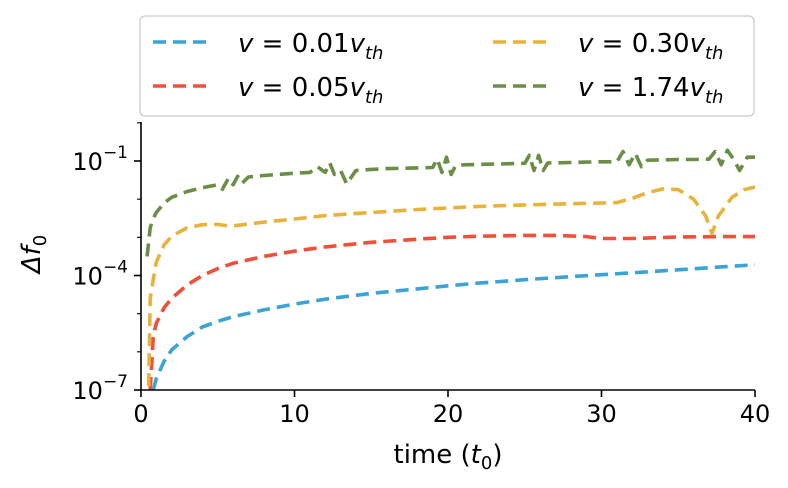 The width and height of the screenshot is (788, 488). I want to click on x-tick-label-40: 40, so click(755, 414).